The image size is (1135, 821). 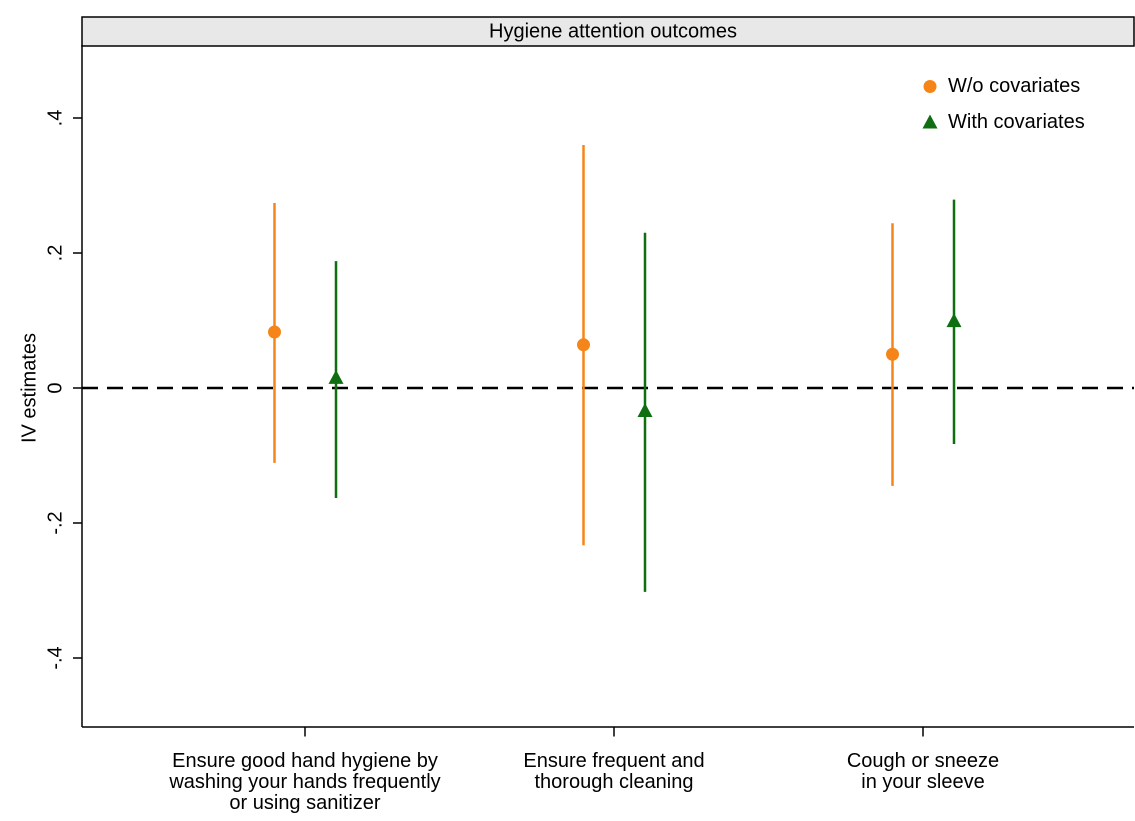 What do you see at coordinates (1016, 122) in the screenshot?
I see `legend-label: With covariates` at bounding box center [1016, 122].